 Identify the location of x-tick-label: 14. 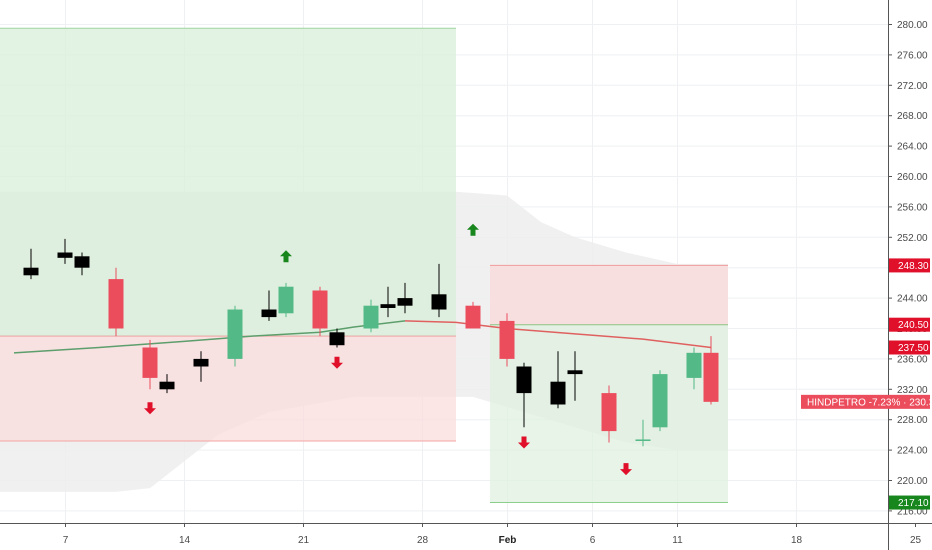
(185, 540).